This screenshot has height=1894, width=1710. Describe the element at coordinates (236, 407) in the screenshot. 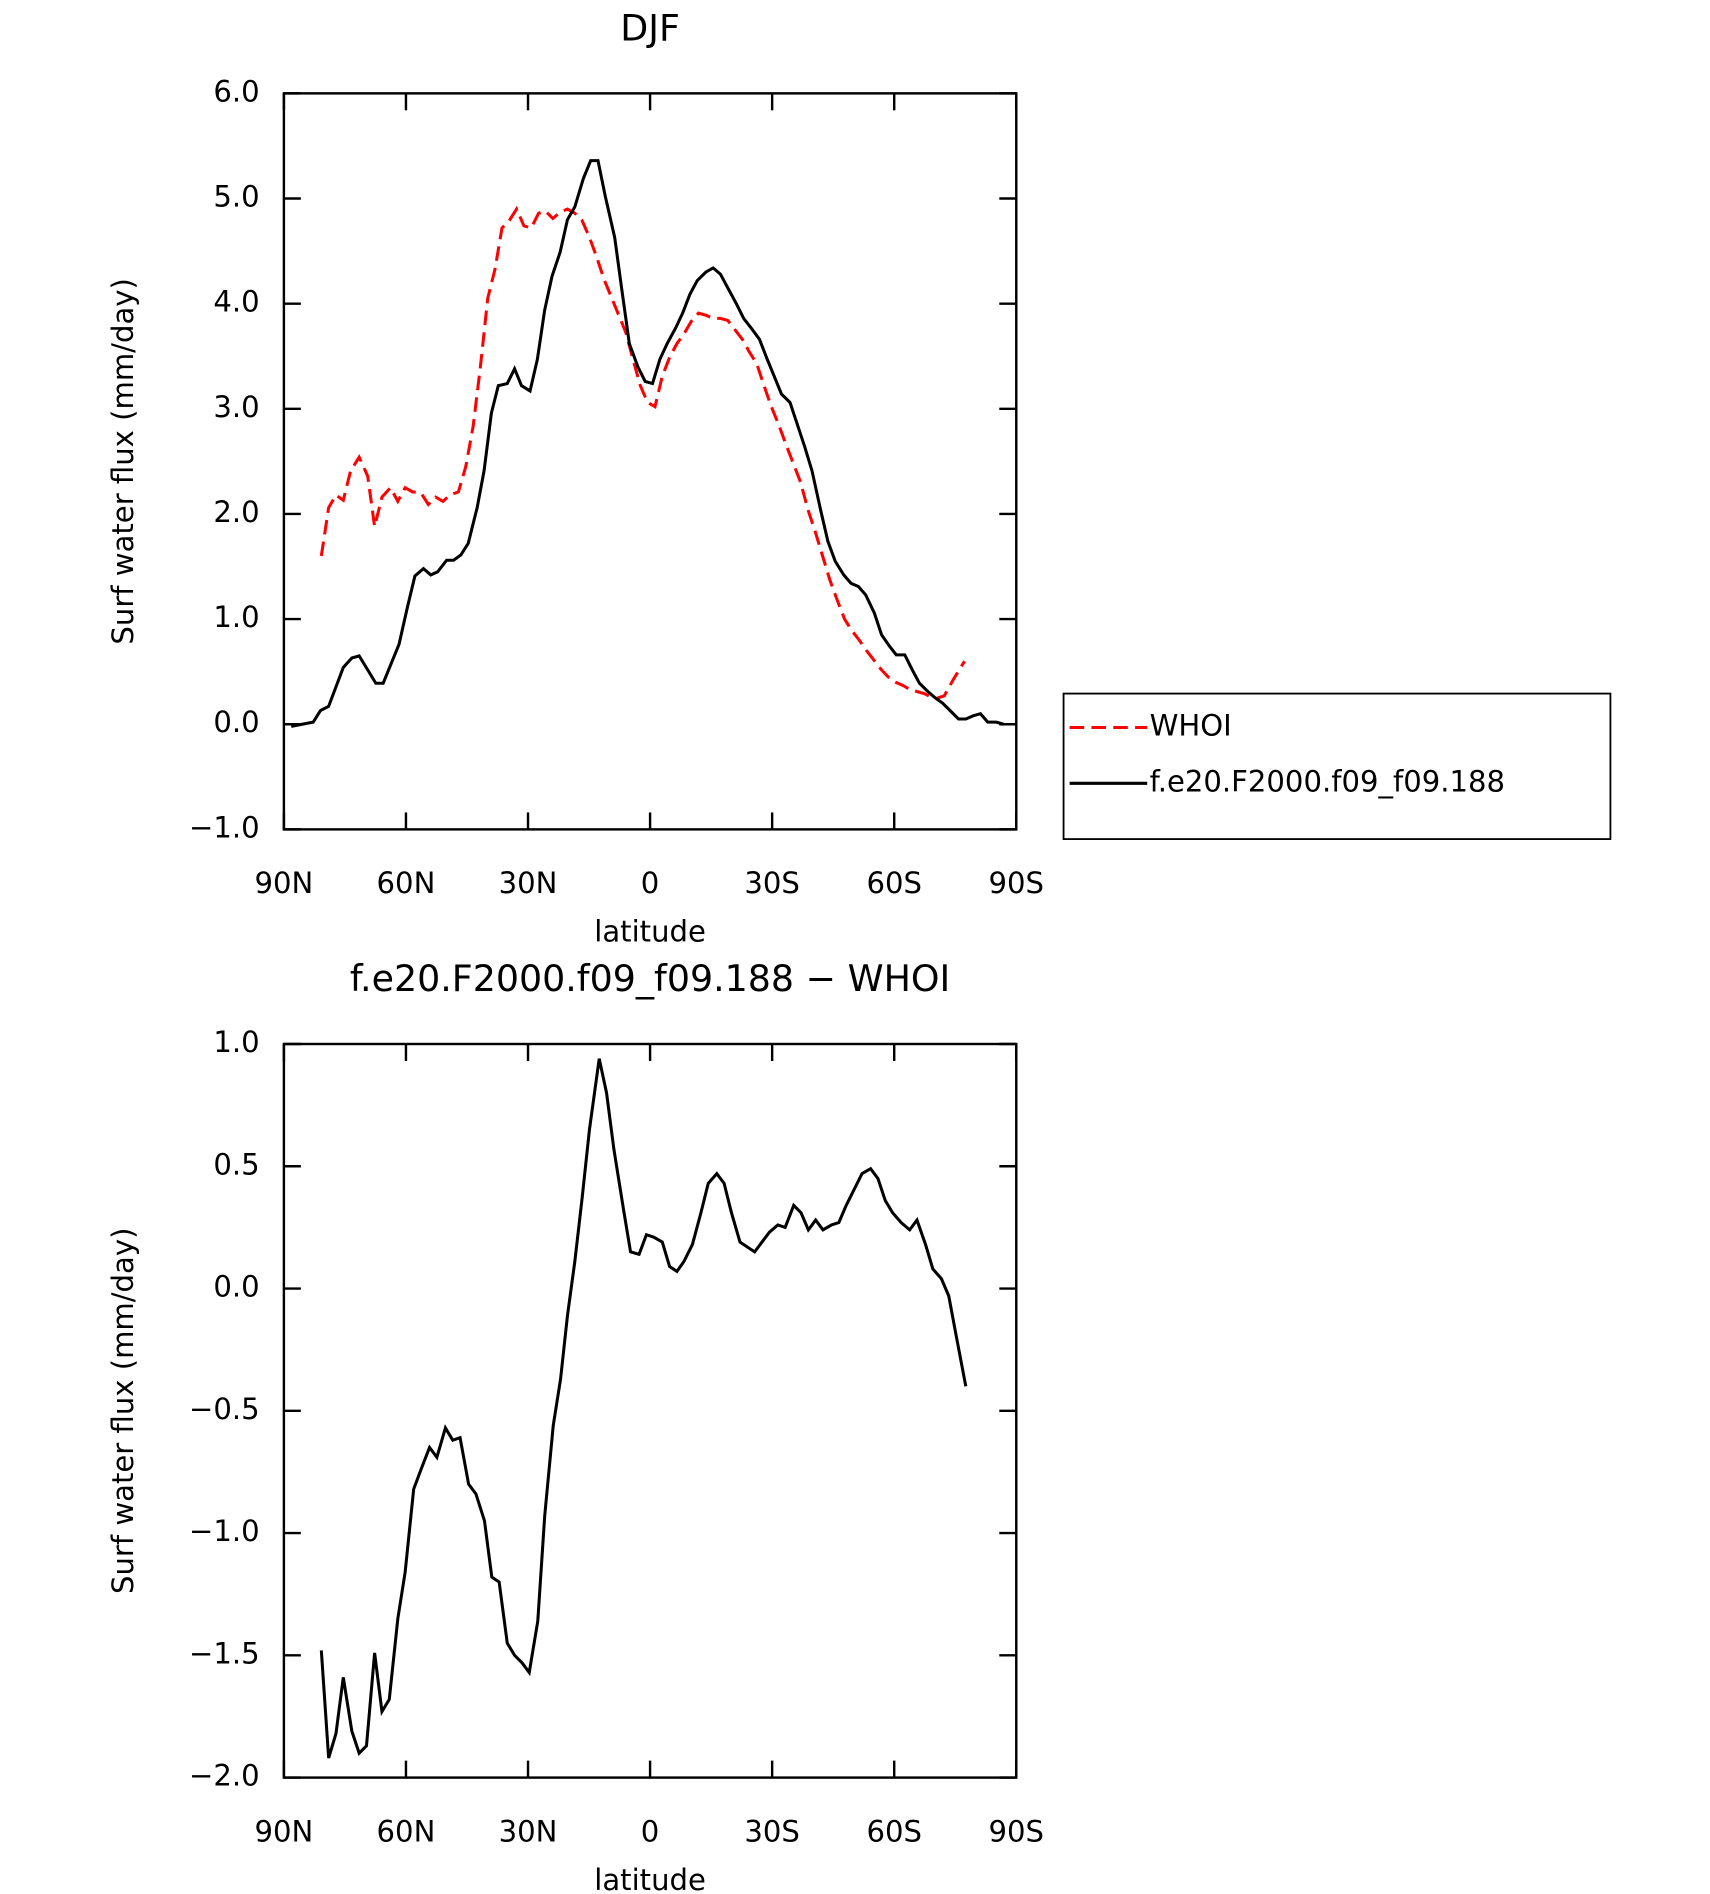

I see `y-tick-label: 3.0` at that location.